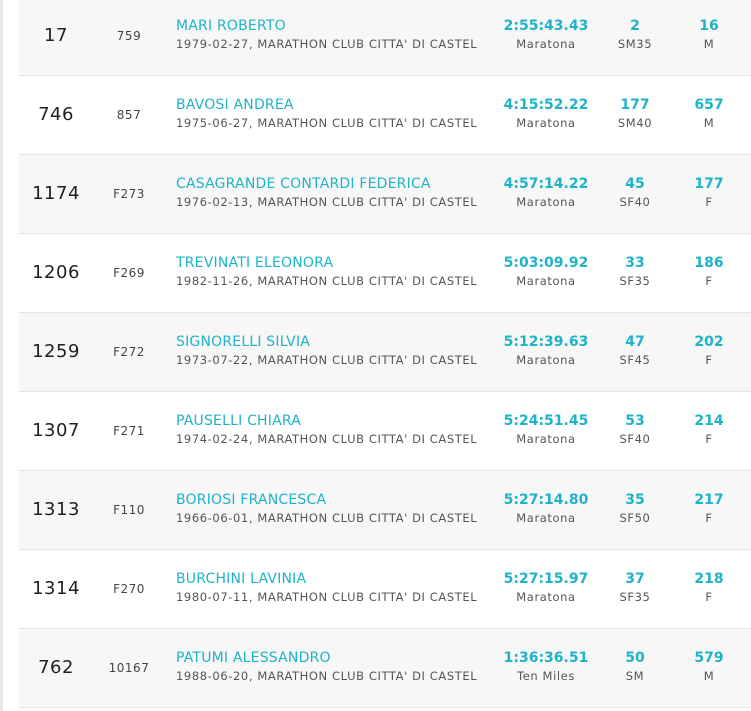 The image size is (751, 711). I want to click on athlete-name-link: MARI ROBERTO, so click(231, 26).